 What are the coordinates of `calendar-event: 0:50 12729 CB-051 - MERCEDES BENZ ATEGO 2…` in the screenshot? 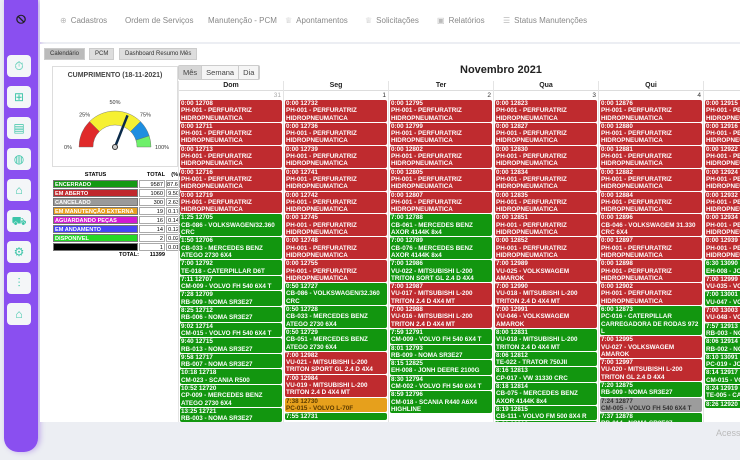 It's located at (336, 339).